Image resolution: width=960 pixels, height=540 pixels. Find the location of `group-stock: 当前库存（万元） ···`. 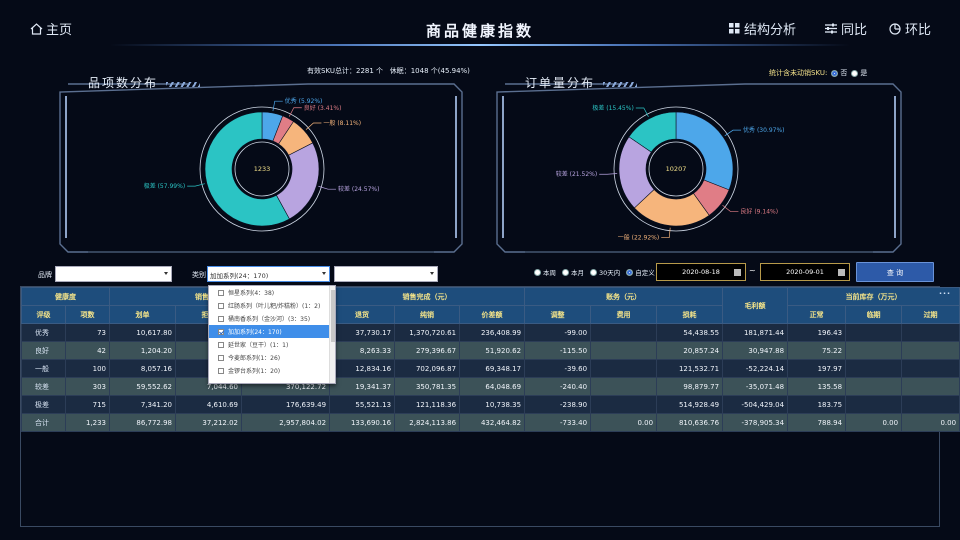

group-stock: 当前库存（万元） ··· is located at coordinates (873, 296).